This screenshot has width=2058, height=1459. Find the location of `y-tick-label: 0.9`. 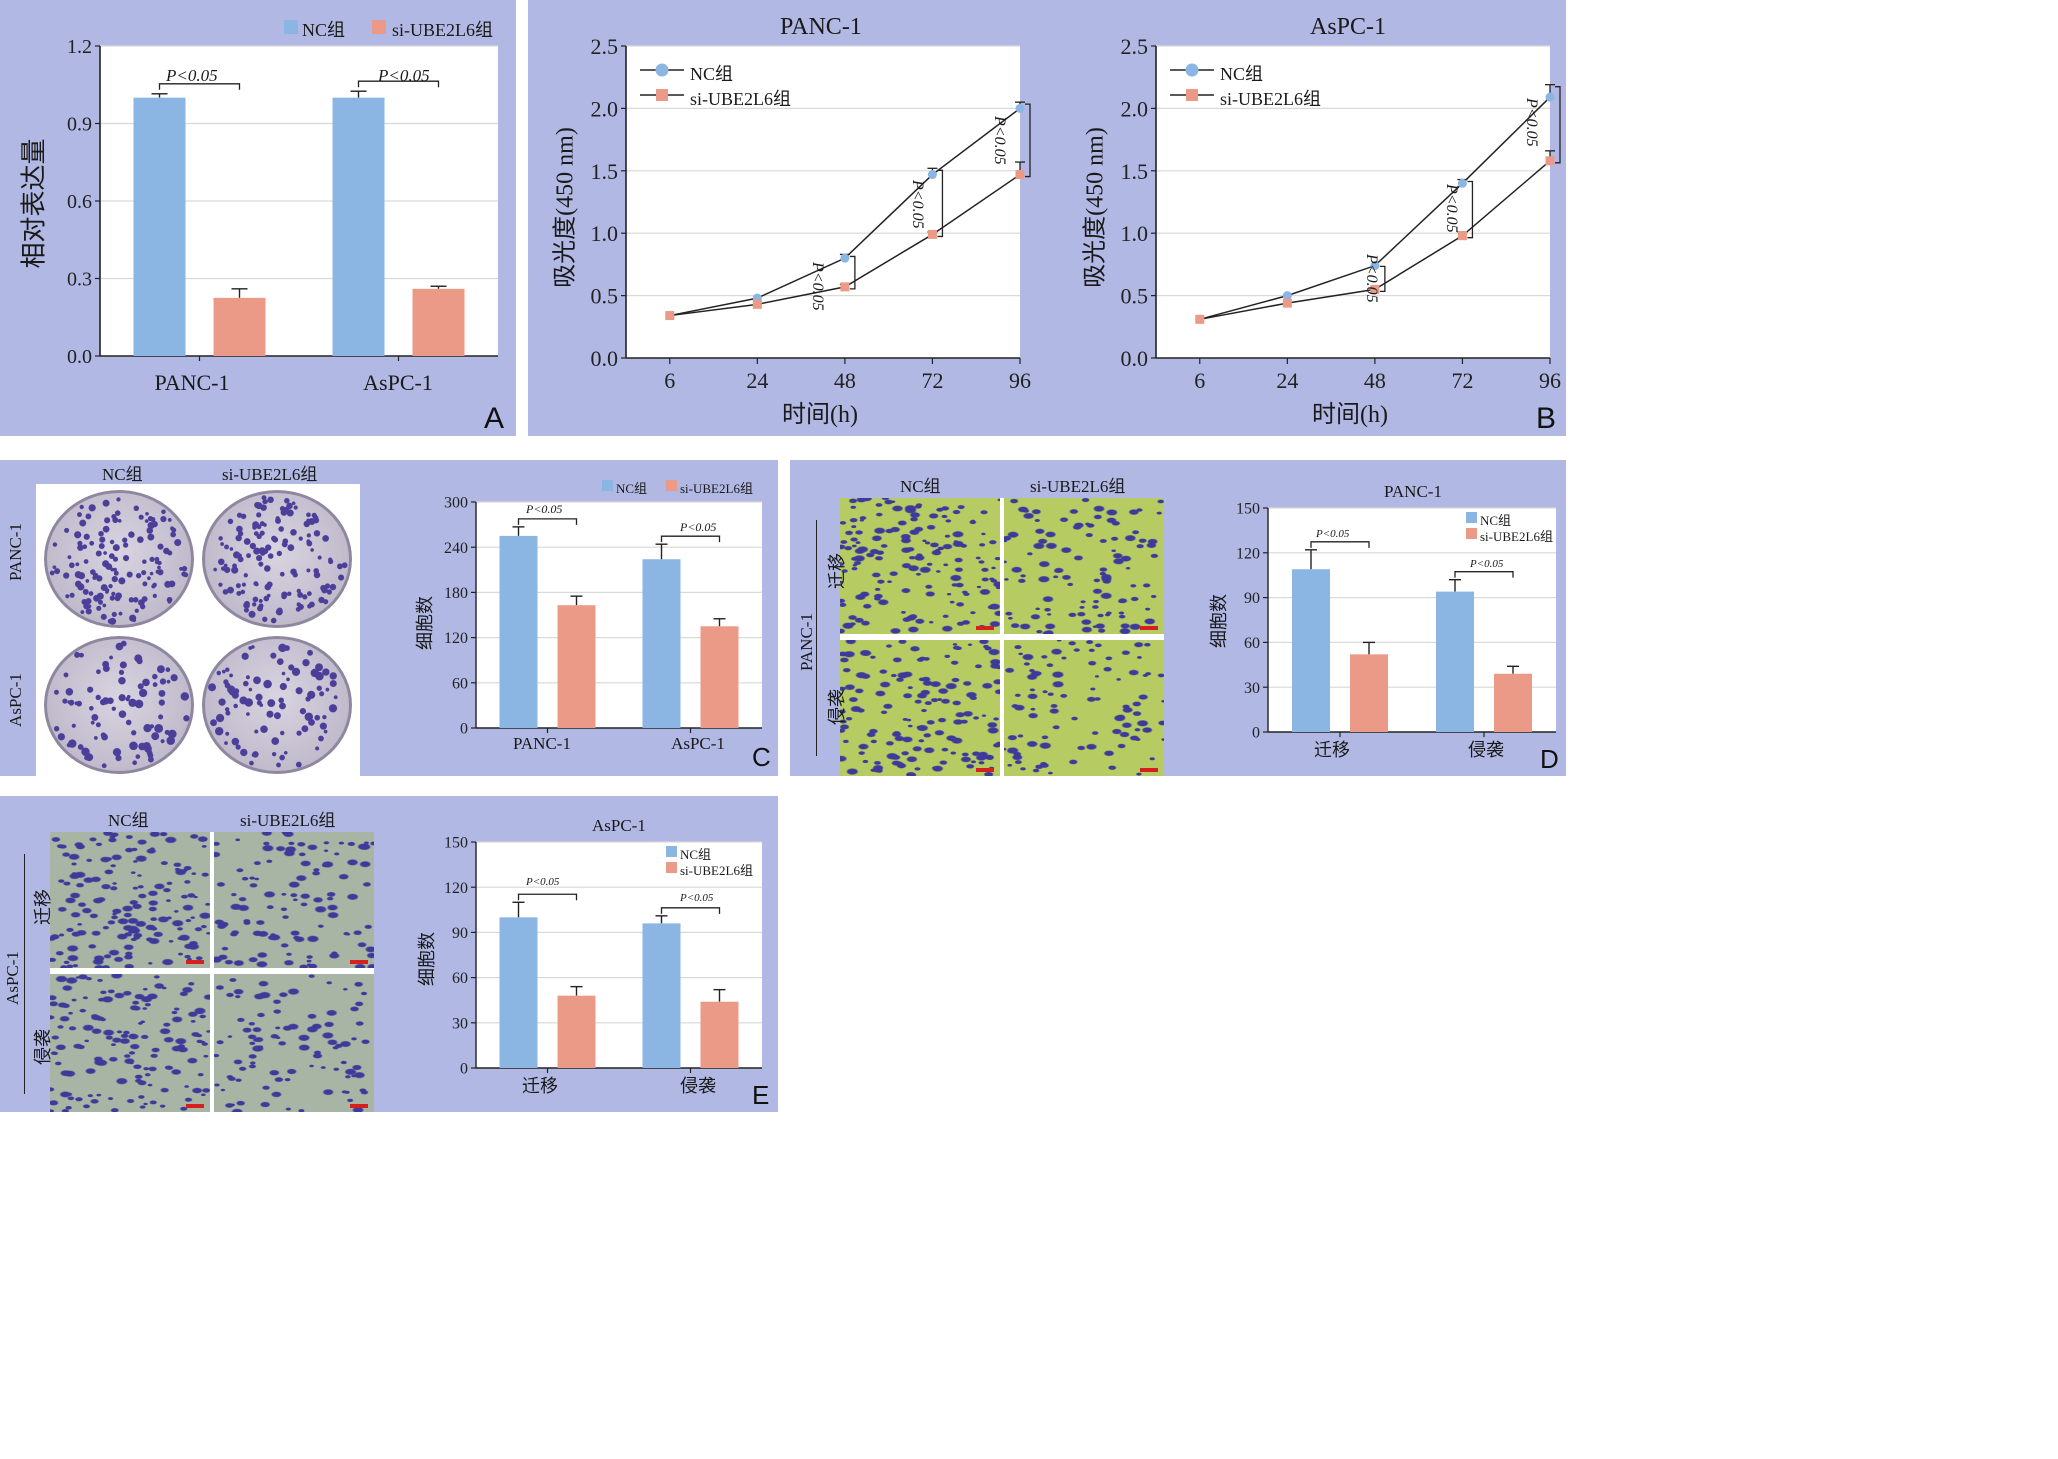

y-tick-label: 0.9 is located at coordinates (79, 125).